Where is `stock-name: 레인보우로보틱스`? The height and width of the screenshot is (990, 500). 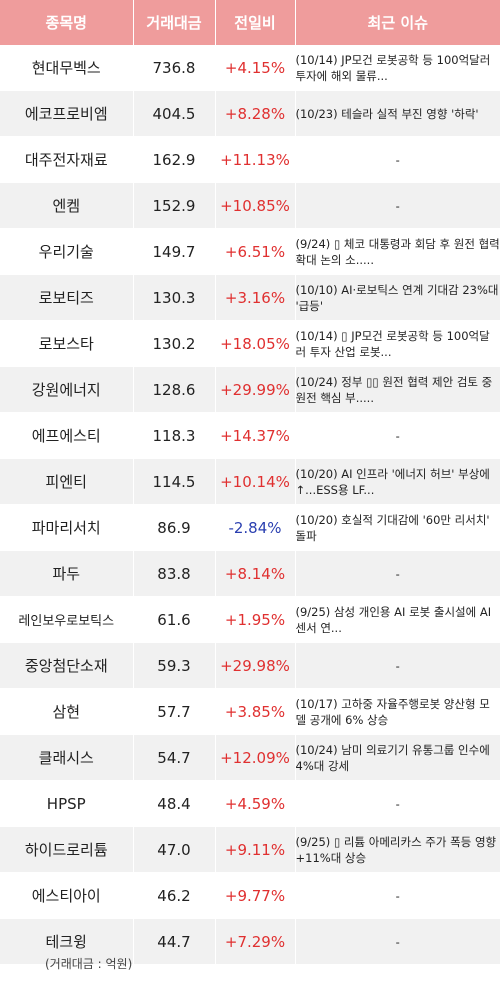 stock-name: 레인보우로보틱스 is located at coordinates (67, 619).